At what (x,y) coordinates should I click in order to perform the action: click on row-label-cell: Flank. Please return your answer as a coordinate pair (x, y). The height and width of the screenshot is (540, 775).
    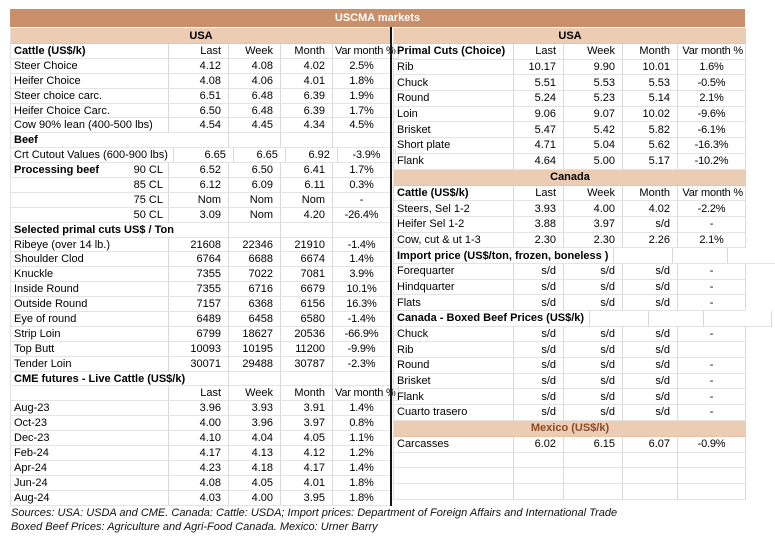
    Looking at the image, I should click on (454, 397).